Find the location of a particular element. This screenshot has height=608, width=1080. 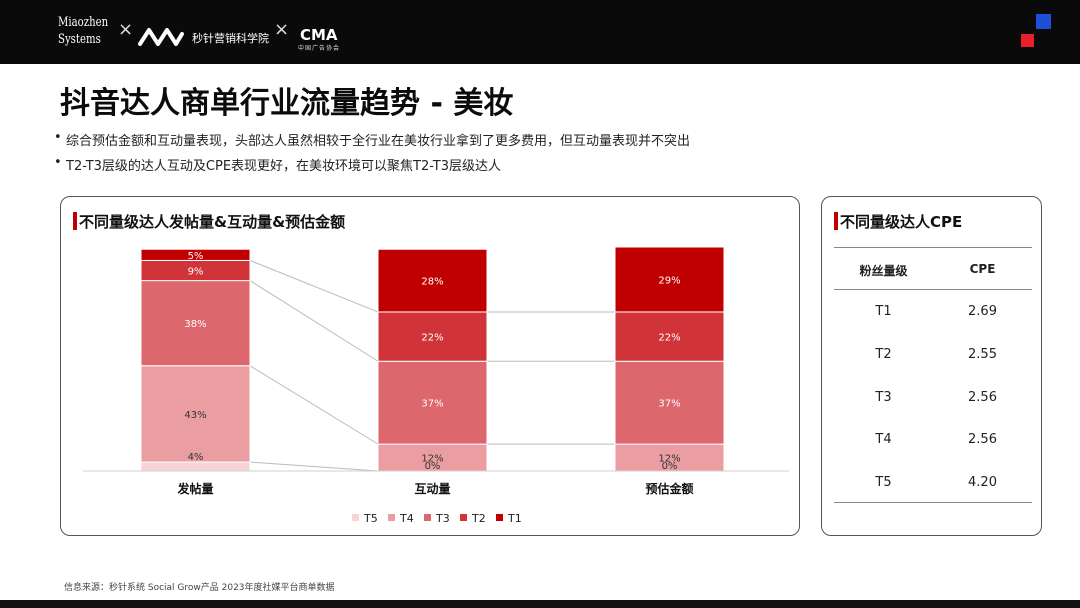

bottom-bar is located at coordinates (540, 604).